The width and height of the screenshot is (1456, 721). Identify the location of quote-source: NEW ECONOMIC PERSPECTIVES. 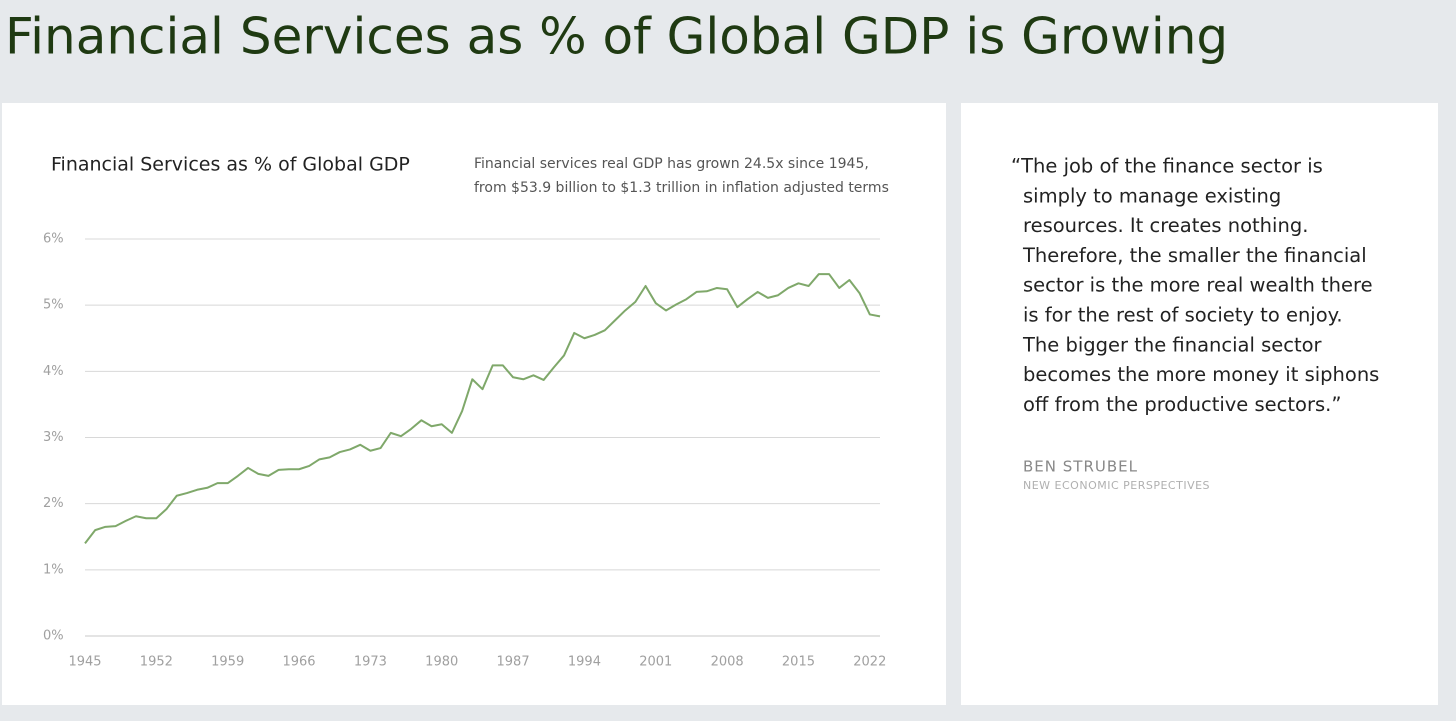
(1116, 485).